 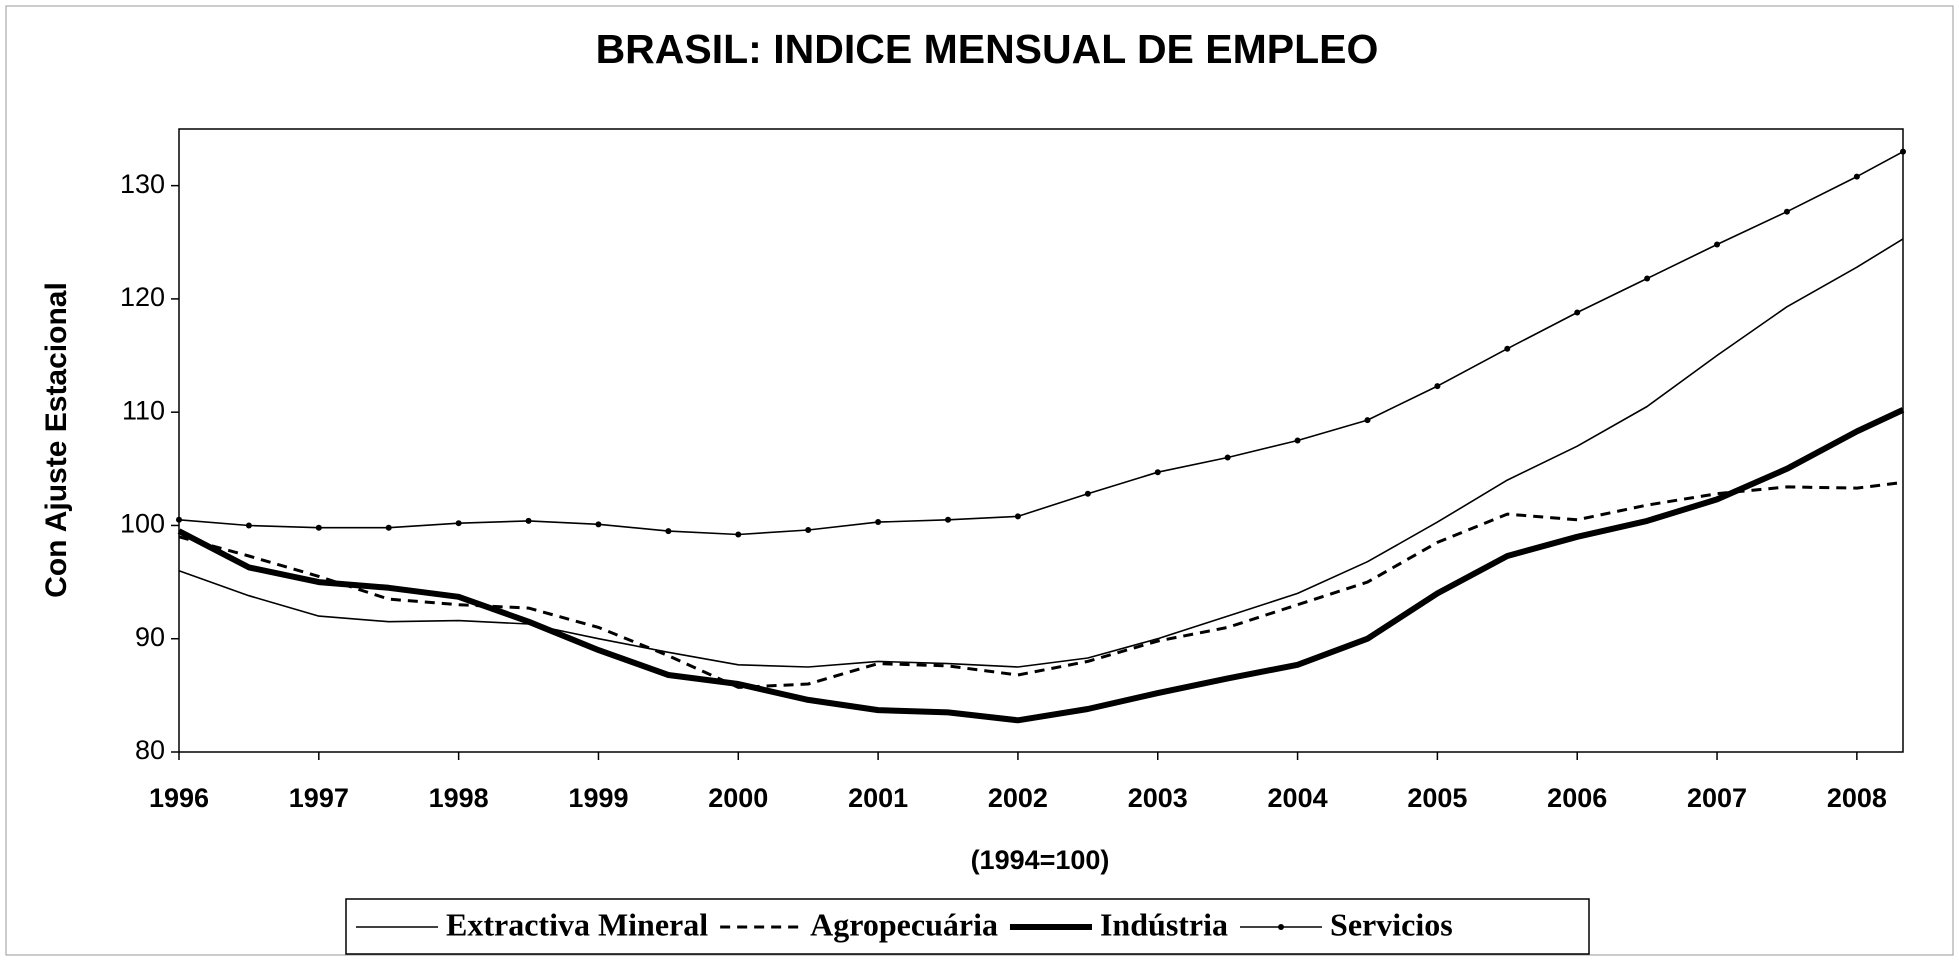 I want to click on y-tick-label: 130, so click(x=142, y=184).